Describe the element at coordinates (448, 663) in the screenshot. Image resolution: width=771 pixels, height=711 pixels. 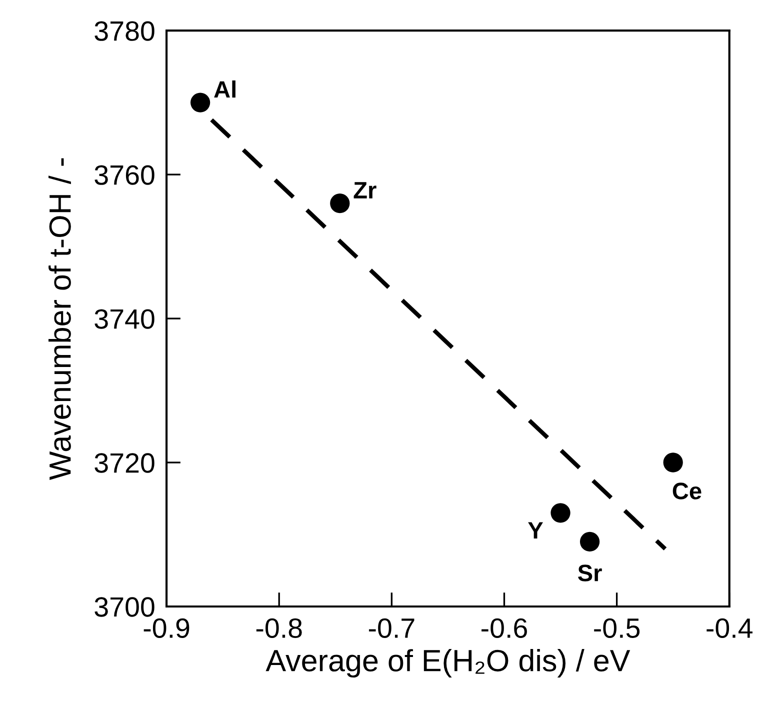
I see `x-axis-title: Average of E(H₂O dis) / eV` at that location.